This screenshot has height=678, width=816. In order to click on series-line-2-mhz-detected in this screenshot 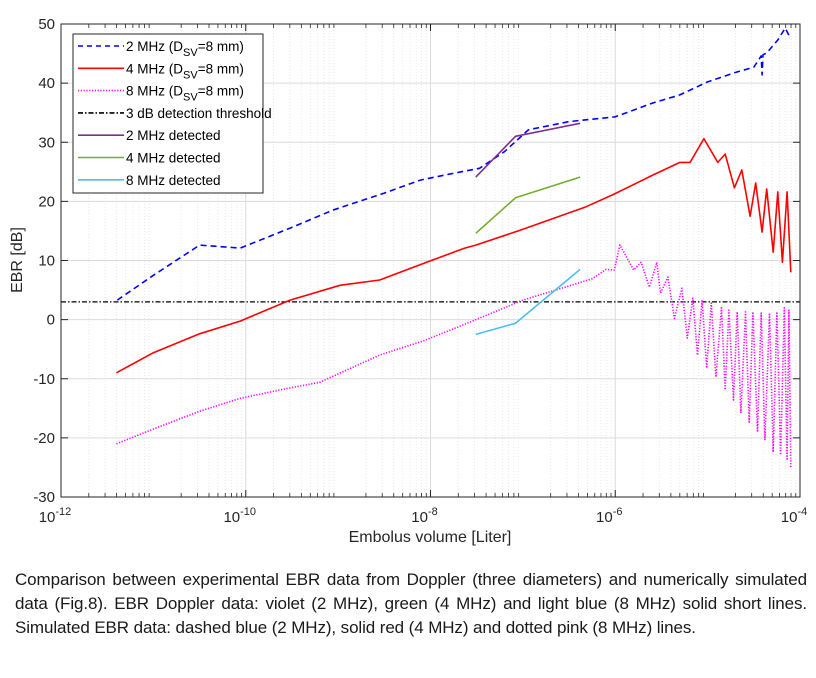, I will do `click(528, 150)`.